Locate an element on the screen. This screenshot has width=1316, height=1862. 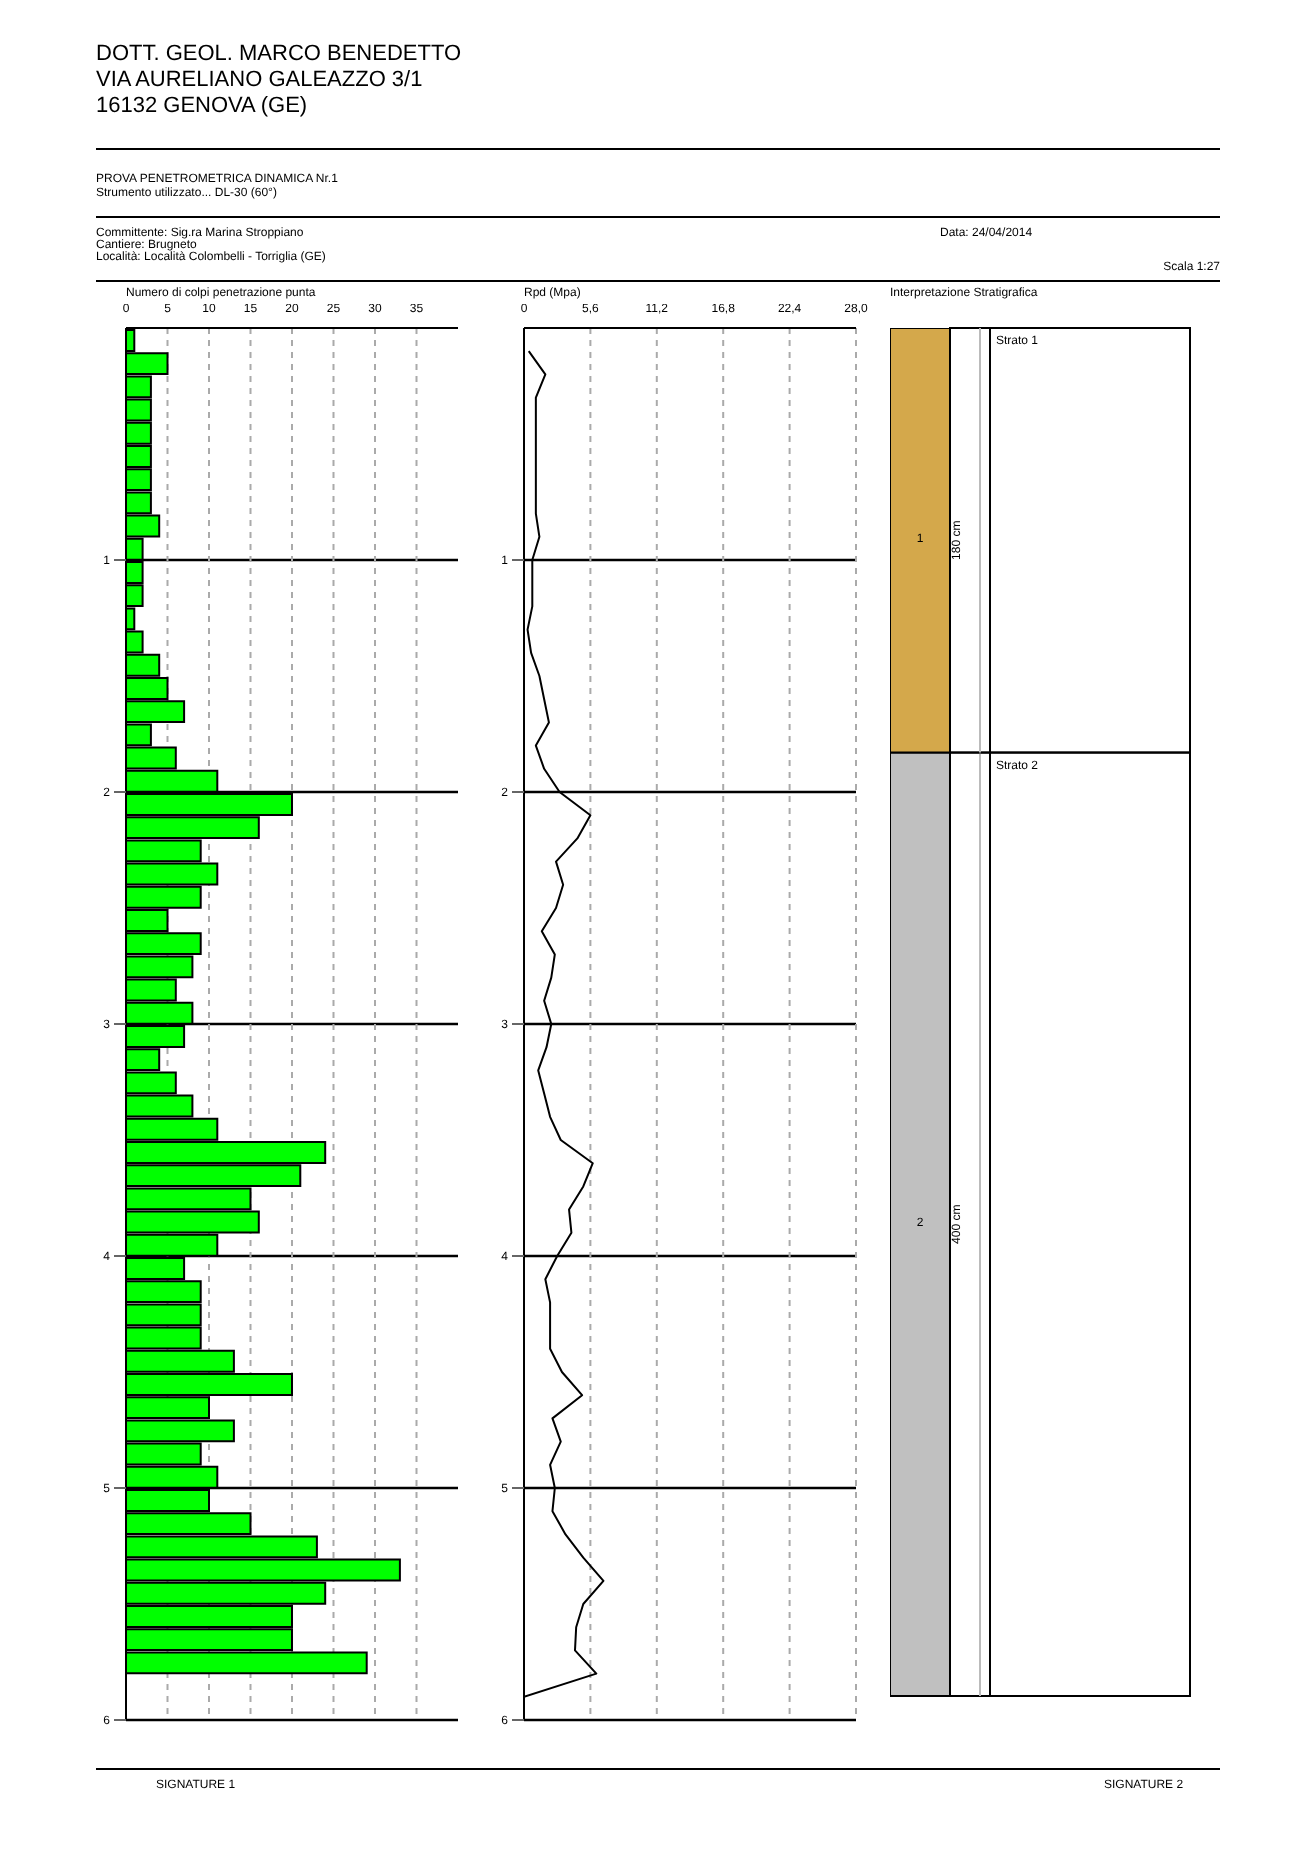
text: DOTT. GEOL. MARCO BENEDETTO is located at coordinates (279, 54).